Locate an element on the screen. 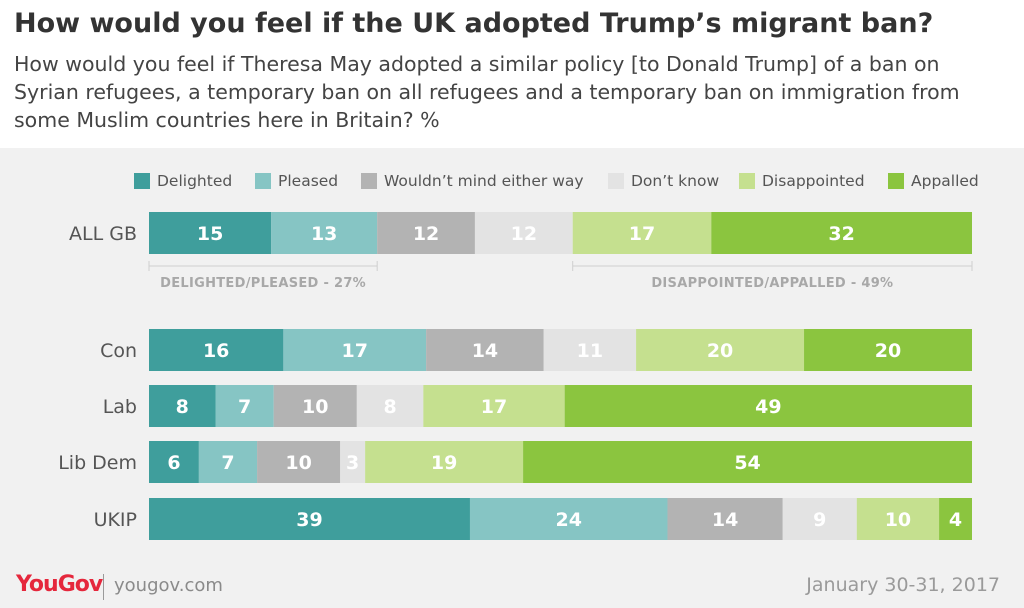 The height and width of the screenshot is (608, 1024). bar-con-appalled is located at coordinates (888, 350).